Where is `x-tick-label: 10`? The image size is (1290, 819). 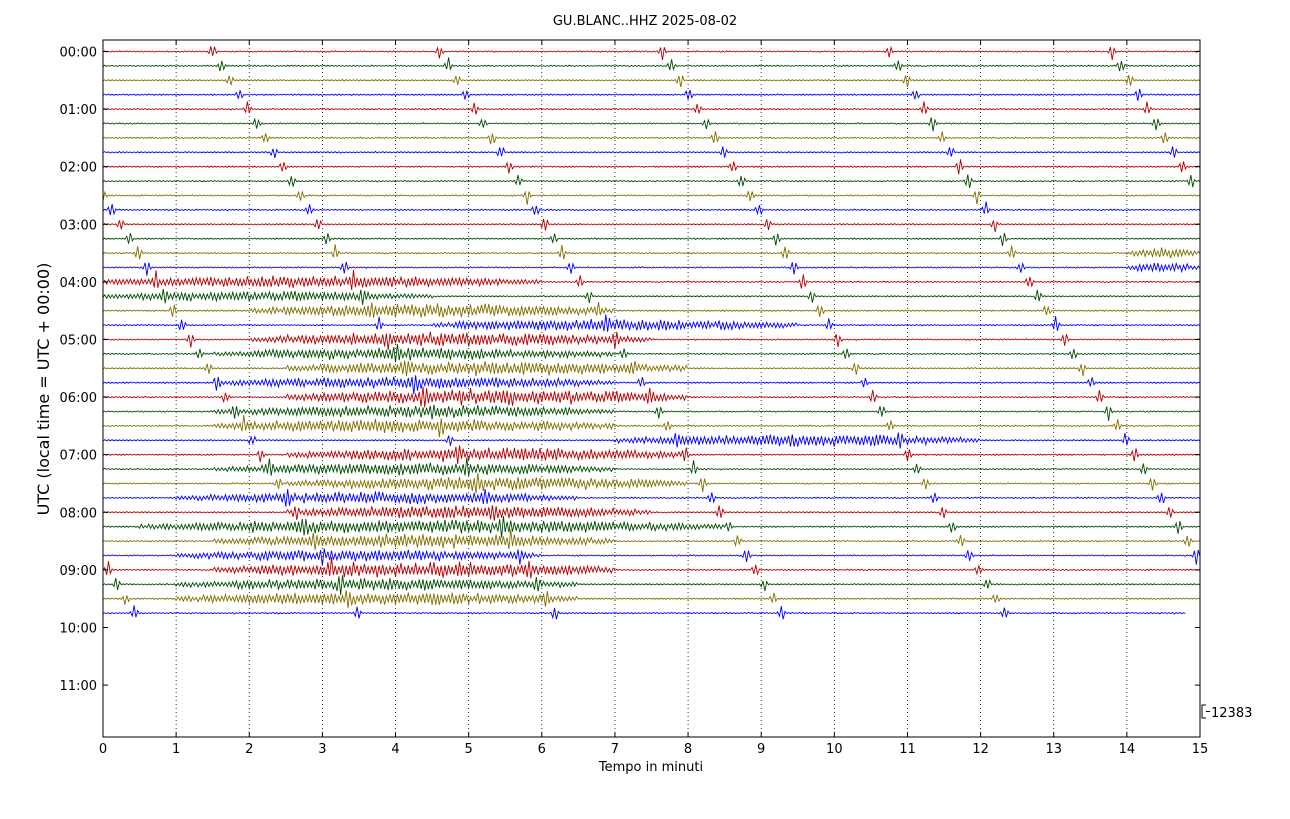 x-tick-label: 10 is located at coordinates (834, 749).